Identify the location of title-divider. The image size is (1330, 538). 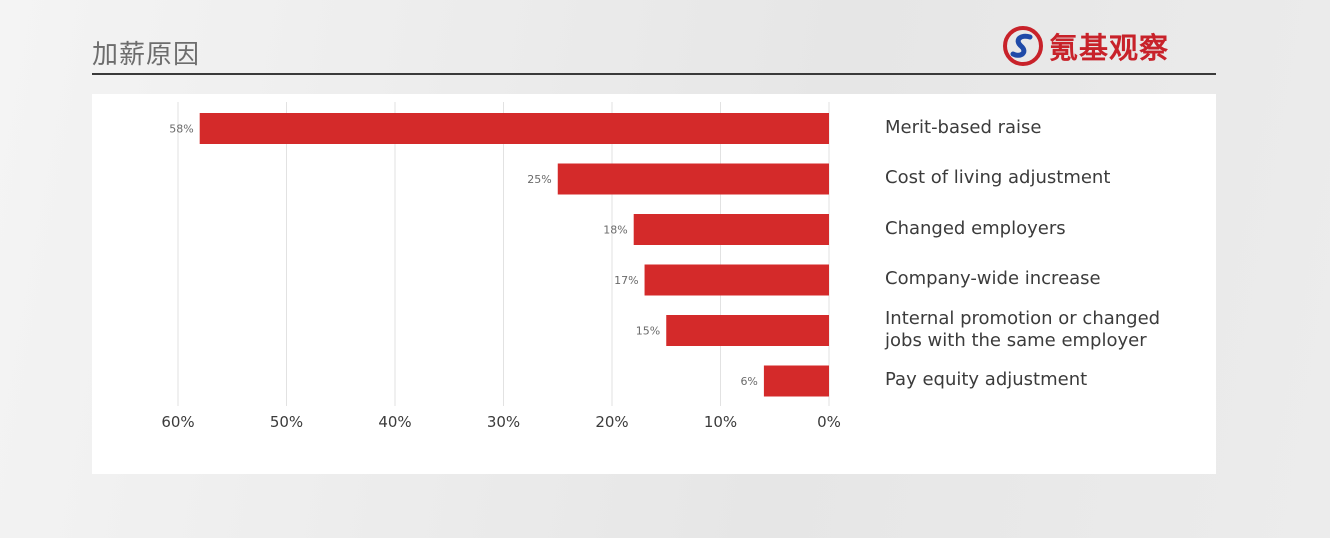
(654, 74).